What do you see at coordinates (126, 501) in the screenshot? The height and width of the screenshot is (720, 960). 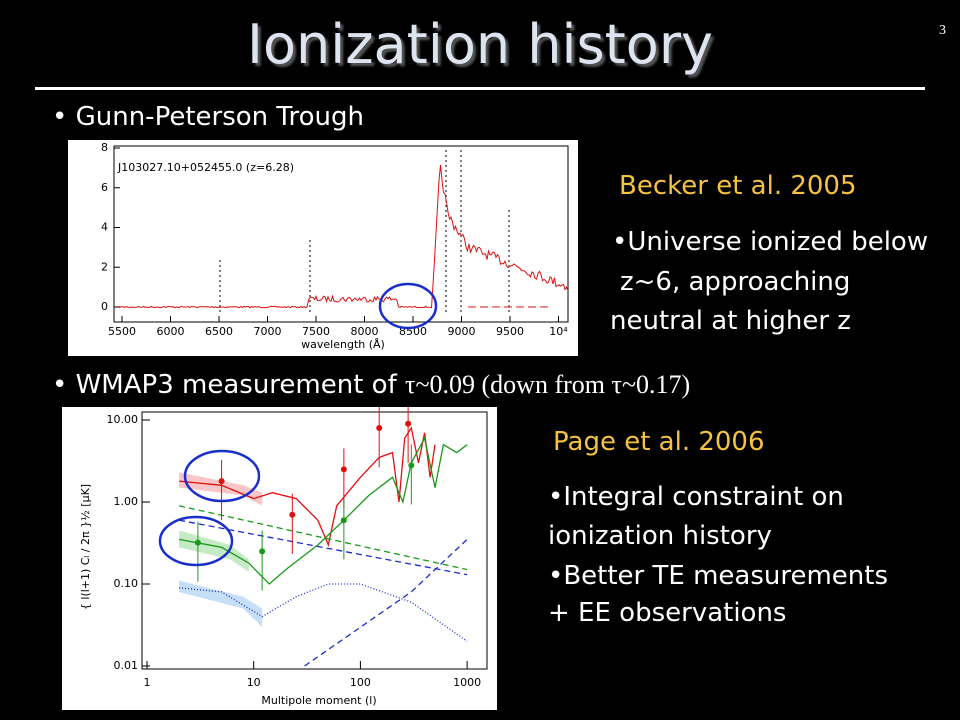 I see `y-tick-label: 1.00` at bounding box center [126, 501].